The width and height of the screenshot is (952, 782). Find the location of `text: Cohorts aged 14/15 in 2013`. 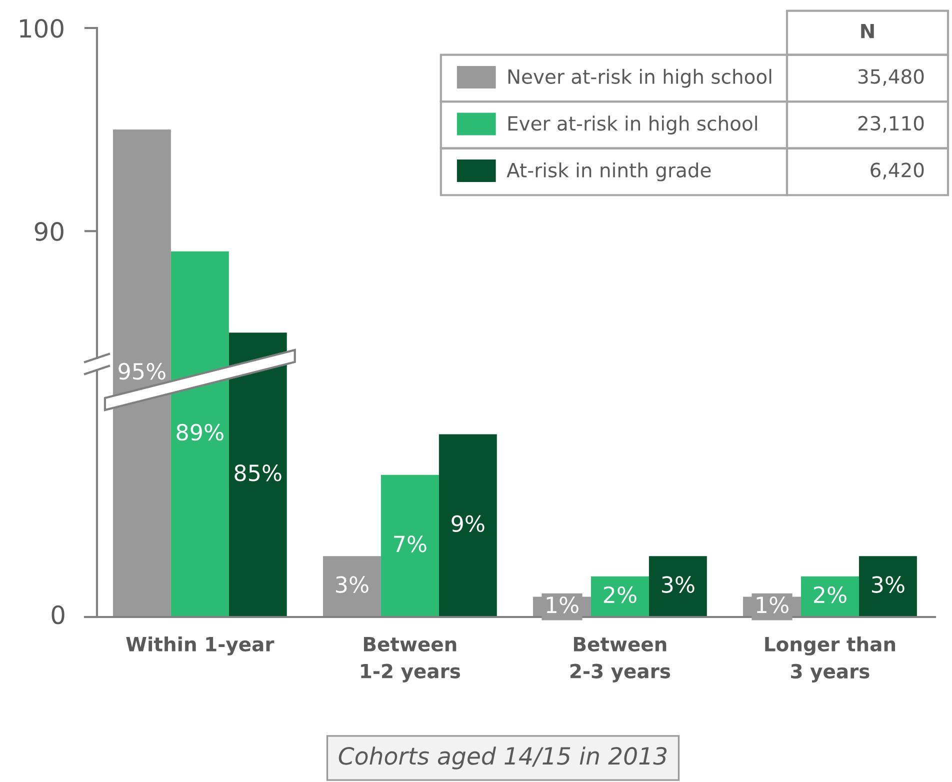

text: Cohorts aged 14/15 in 2013 is located at coordinates (502, 758).